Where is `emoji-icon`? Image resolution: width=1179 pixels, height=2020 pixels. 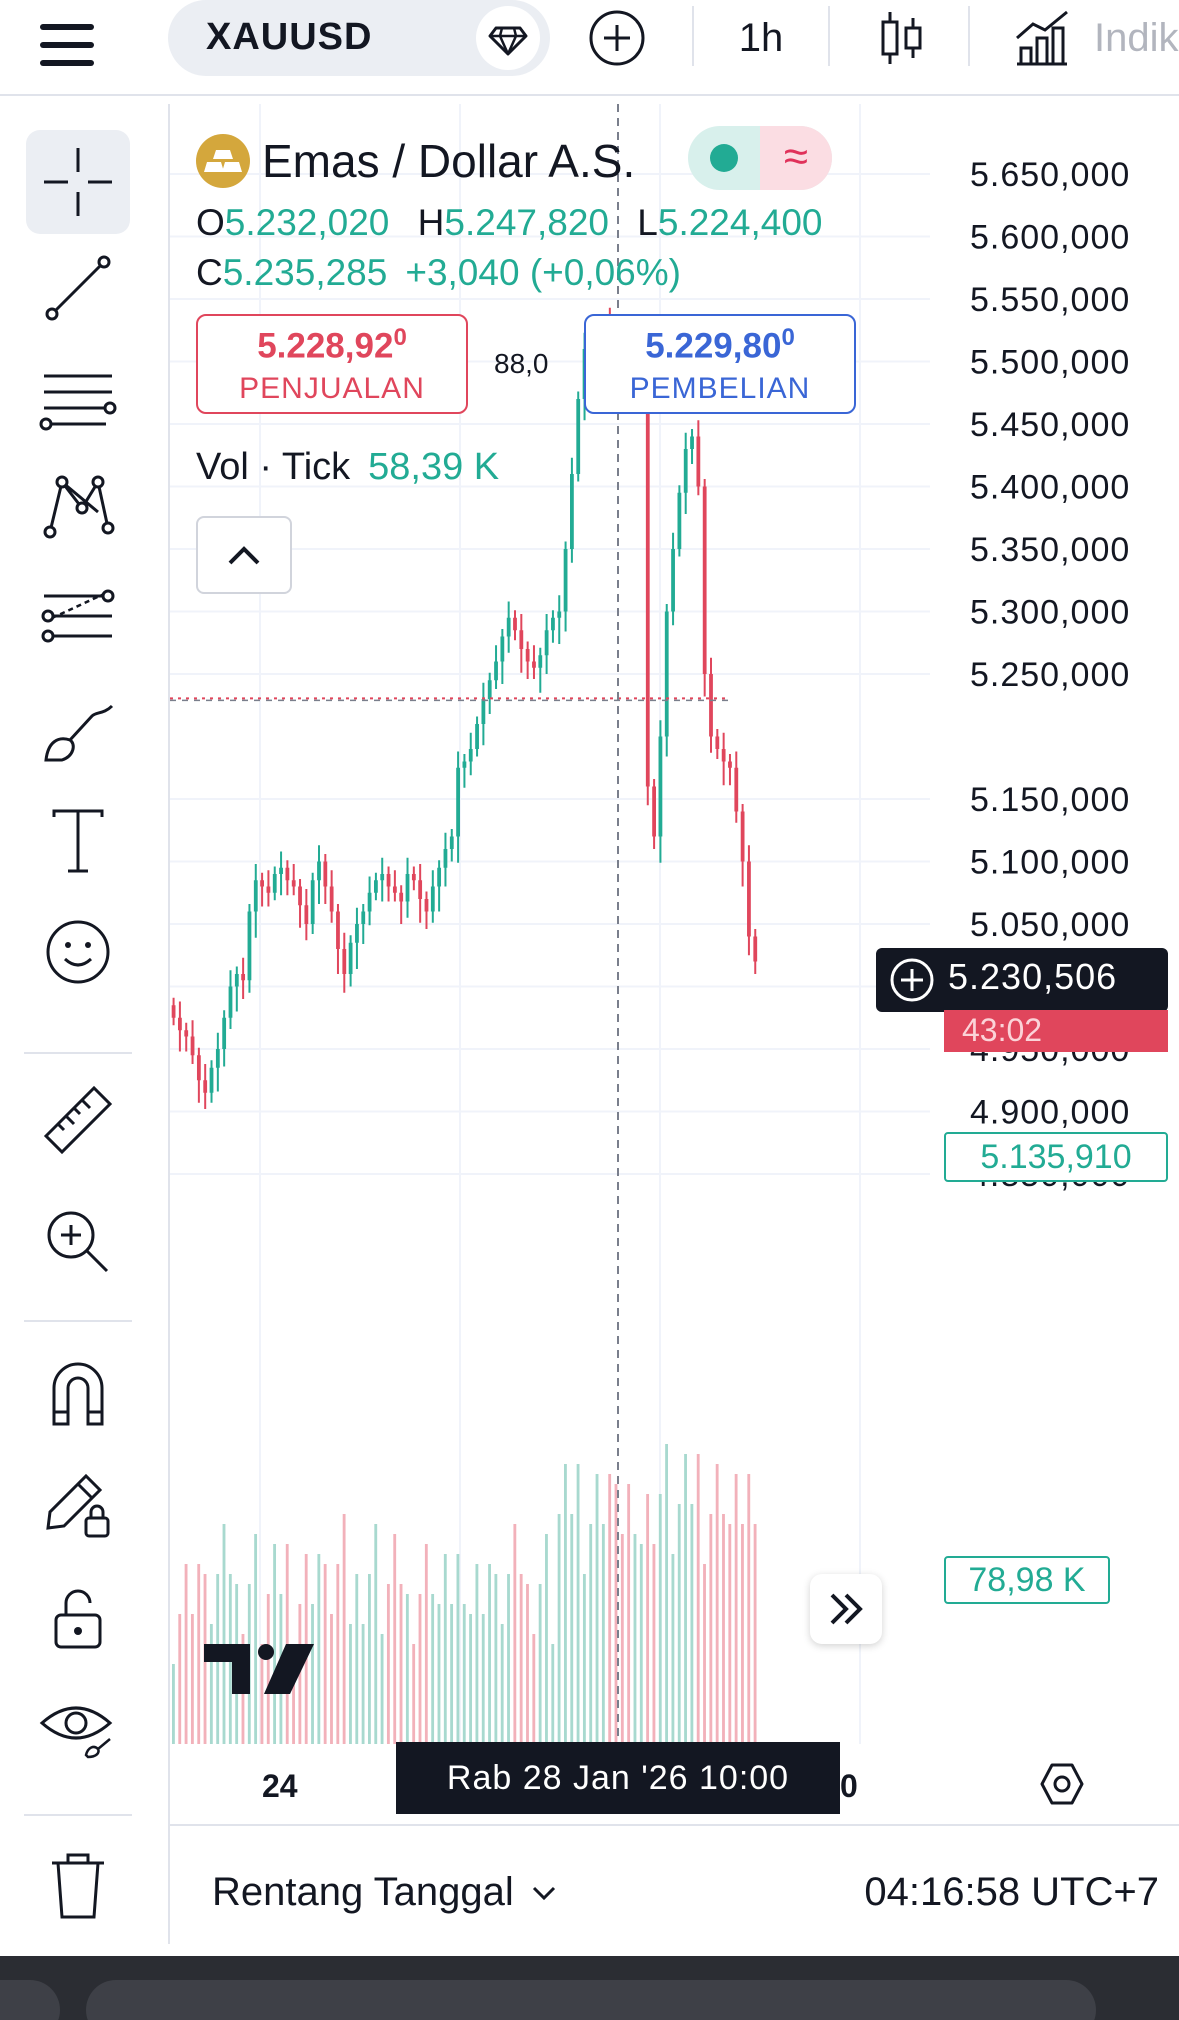
emoji-icon is located at coordinates (78, 952).